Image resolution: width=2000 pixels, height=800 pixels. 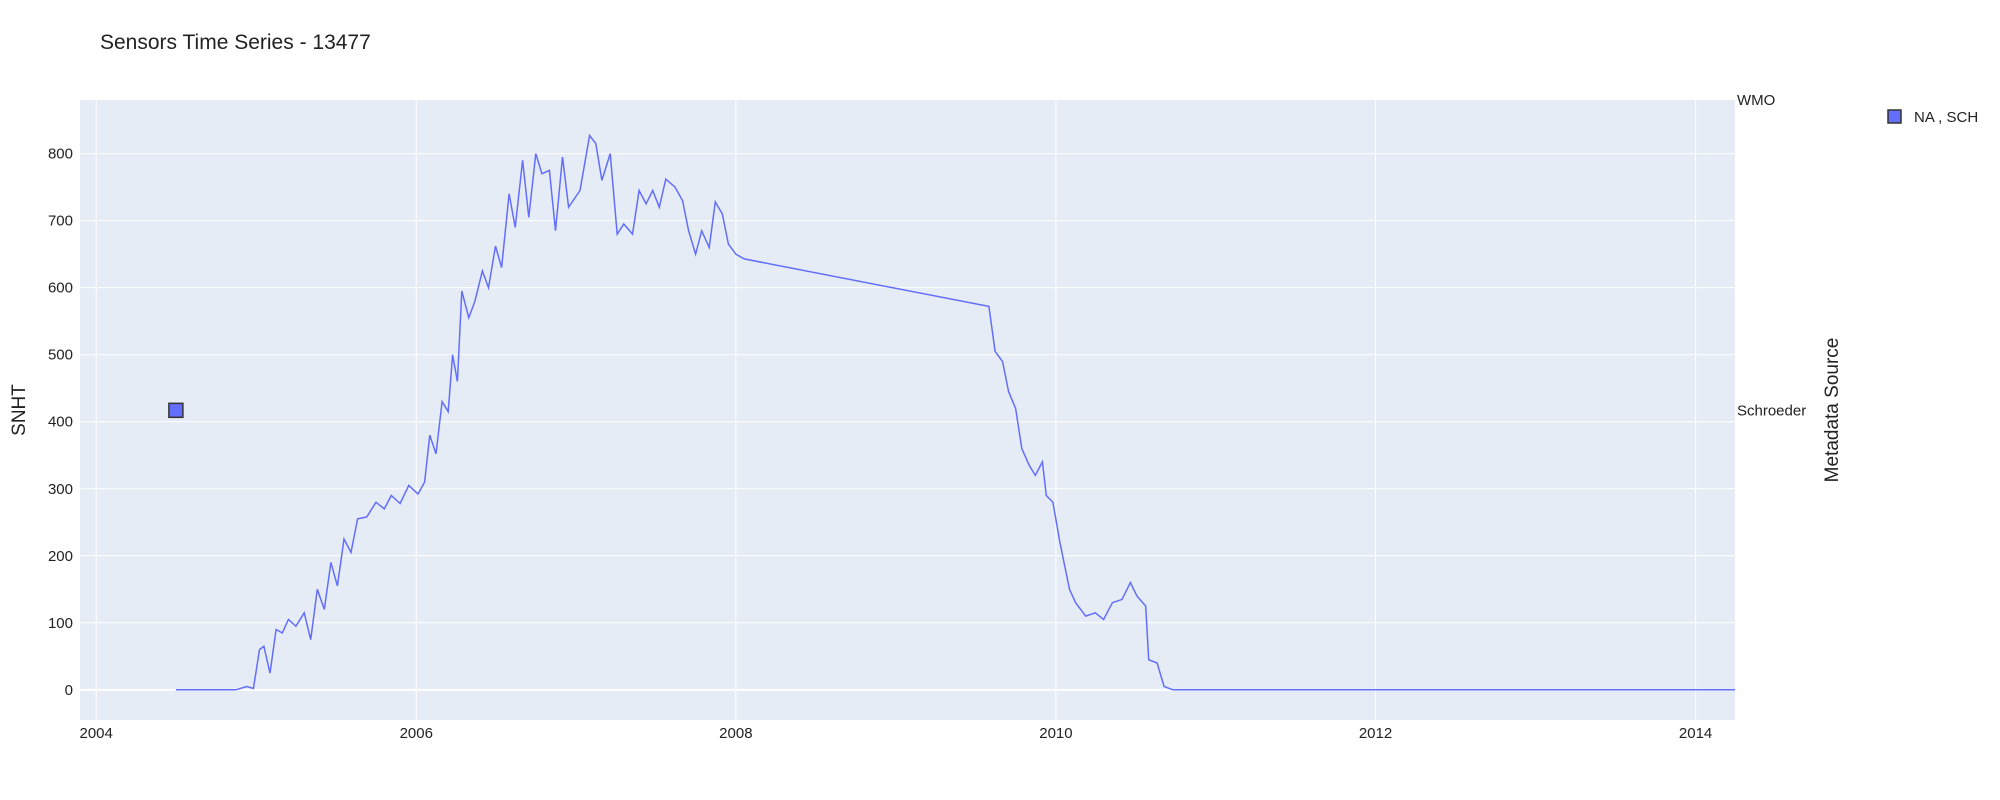 What do you see at coordinates (60, 489) in the screenshot?
I see `y-tick-label: 300` at bounding box center [60, 489].